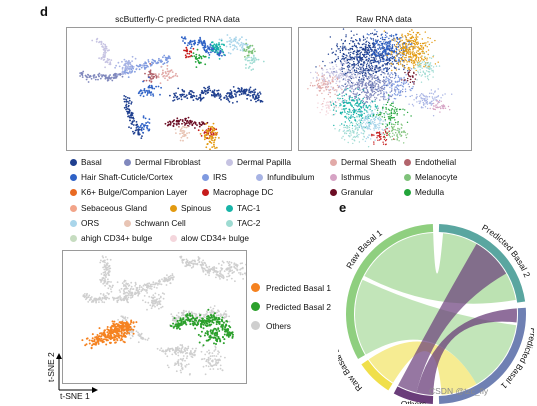  I want to click on legend-swatch, so click(73, 193).